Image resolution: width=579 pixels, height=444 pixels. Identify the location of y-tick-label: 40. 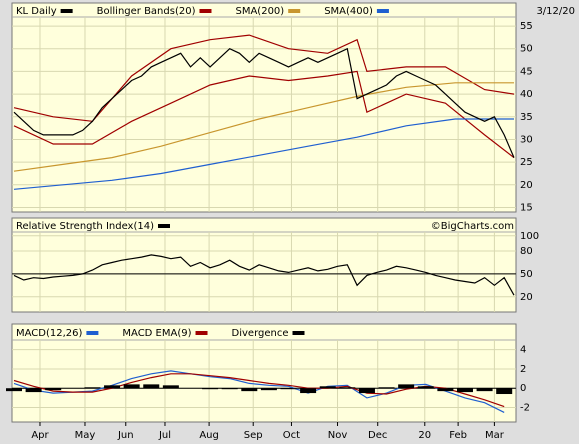
(526, 94).